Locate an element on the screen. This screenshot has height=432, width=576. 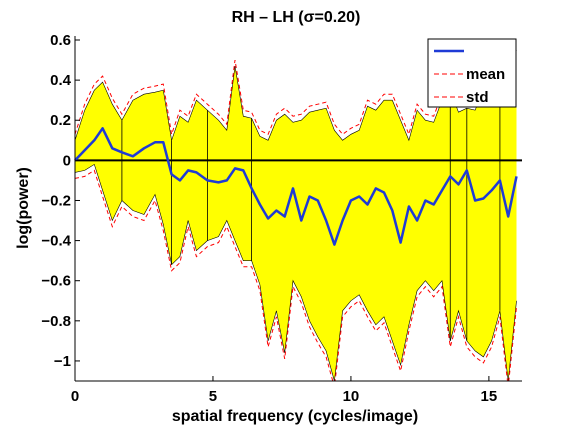
legend-label-3: std is located at coordinates (477, 97).